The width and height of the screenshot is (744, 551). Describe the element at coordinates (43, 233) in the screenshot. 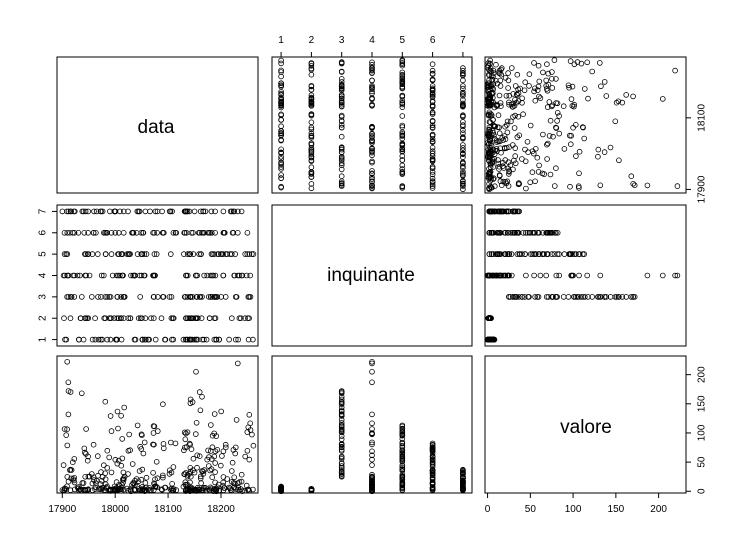

I see `y-tick-label: 6` at that location.